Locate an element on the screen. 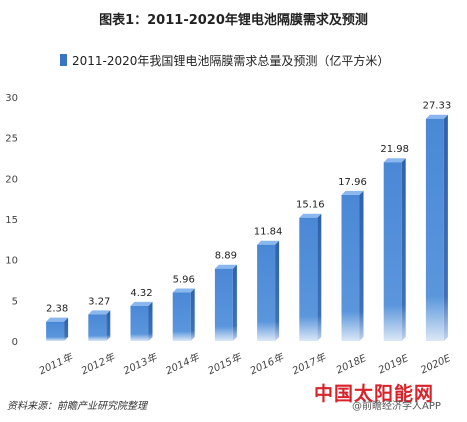 Image resolution: width=467 pixels, height=422 pixels. legend-label: 2011-2020年我国锂电池隔膜需求总量及预测（亿平方米） is located at coordinates (231, 61).